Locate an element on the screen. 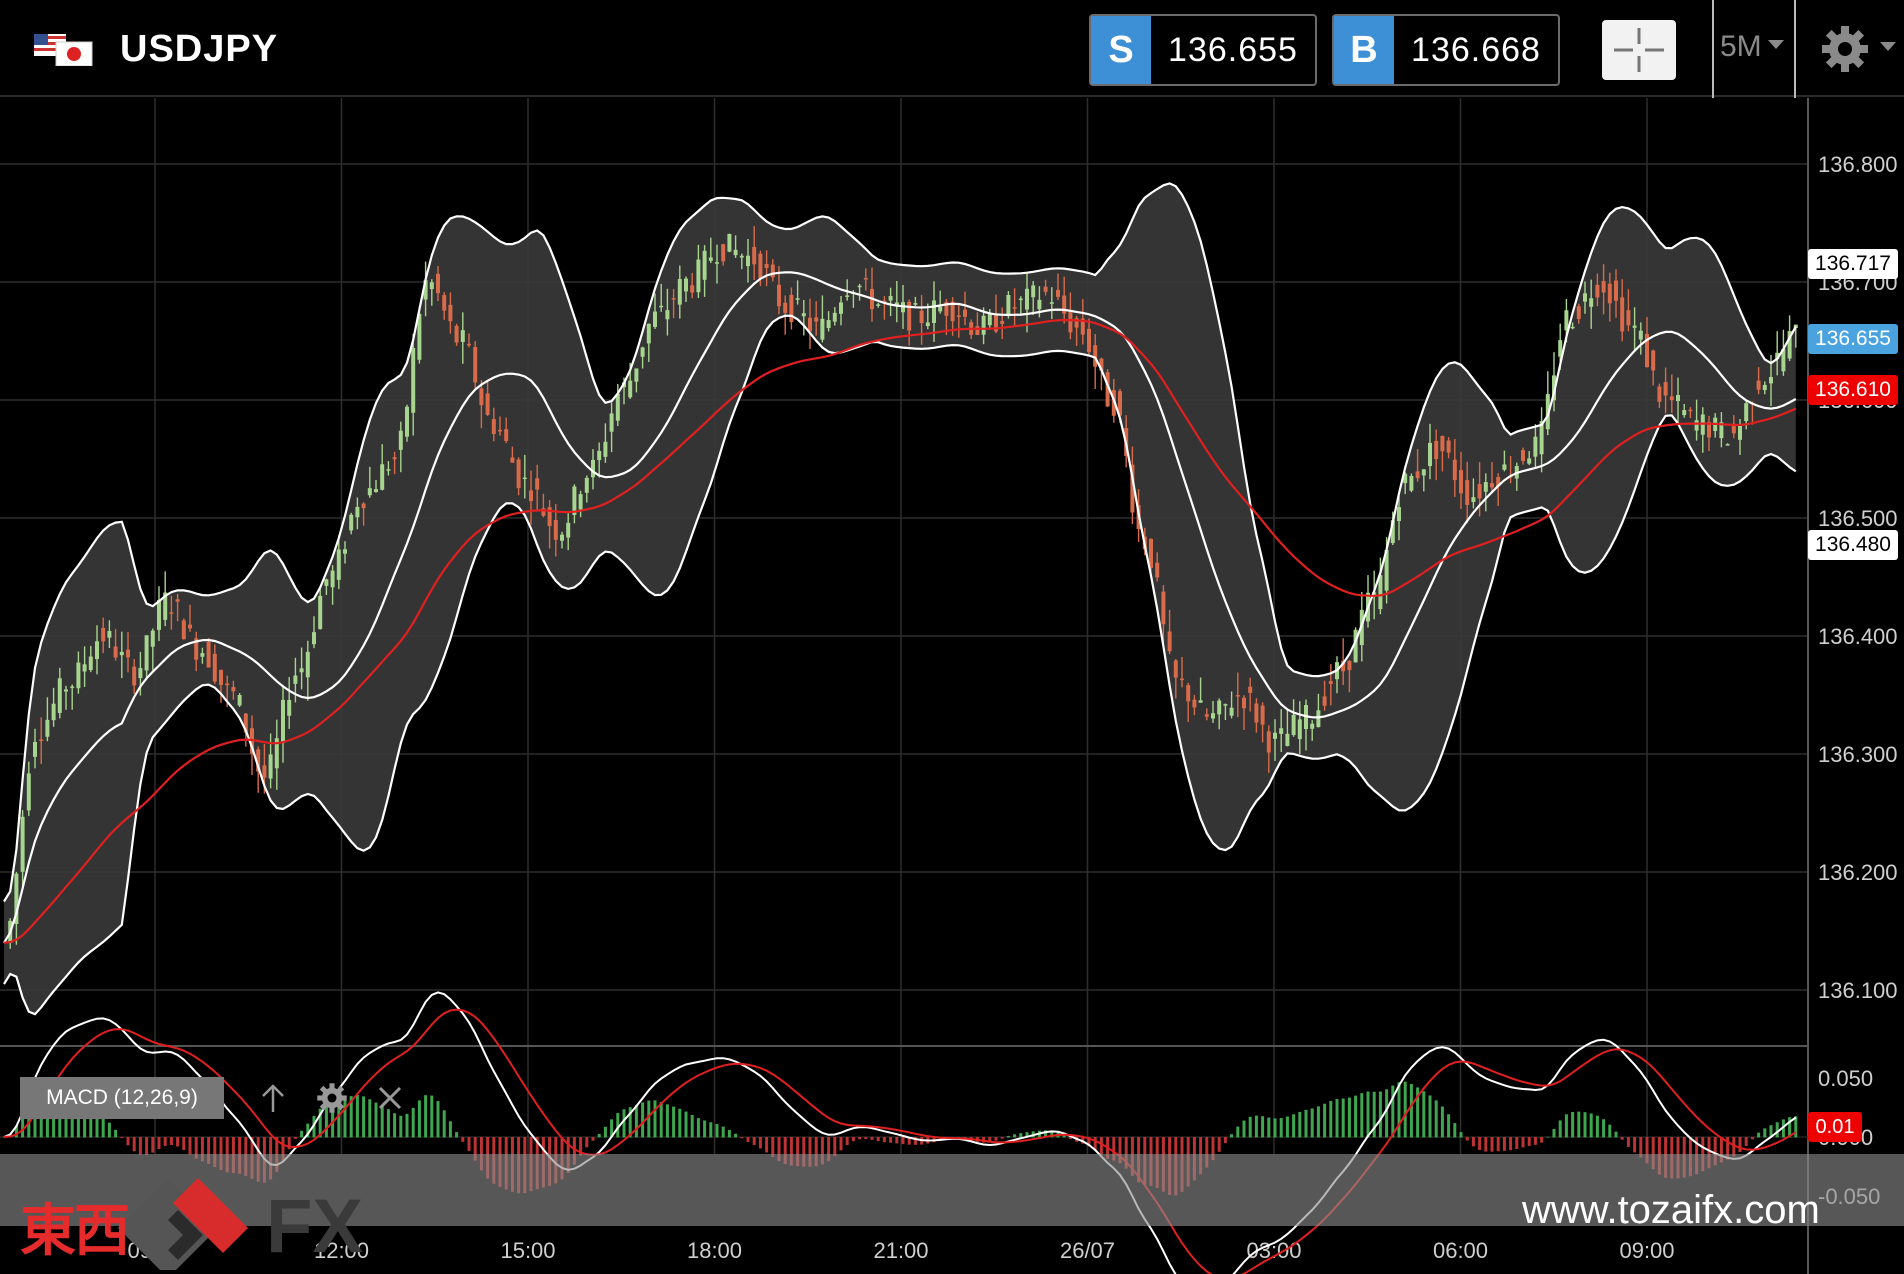 This screenshot has height=1274, width=1904. watermark-url: www.tozaifx.com is located at coordinates (1671, 1210).